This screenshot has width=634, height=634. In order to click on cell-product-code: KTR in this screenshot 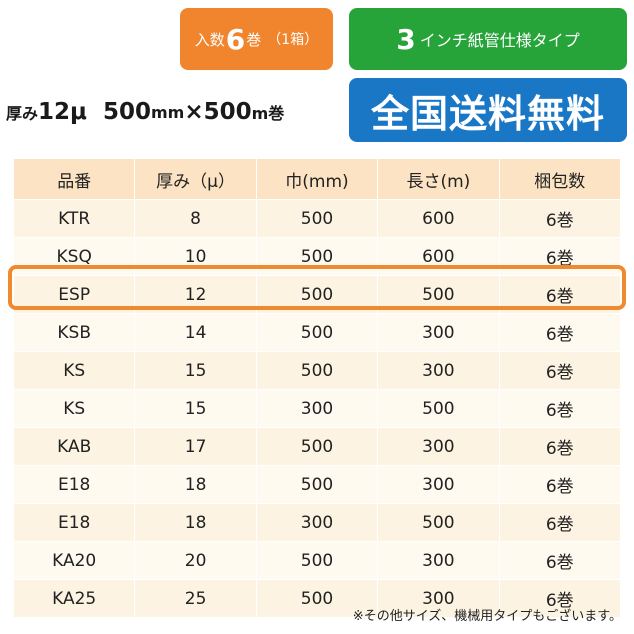, I will do `click(74, 218)`.